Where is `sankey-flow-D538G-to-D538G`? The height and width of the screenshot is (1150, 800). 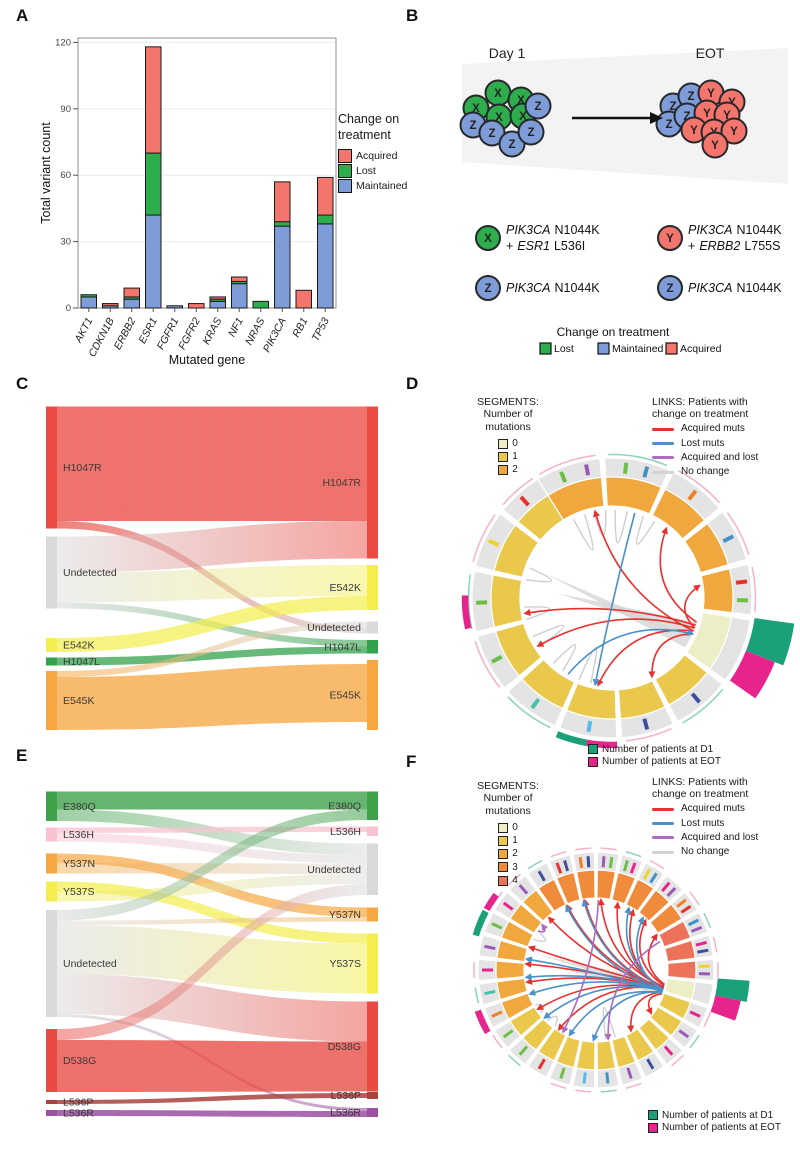
sankey-flow-D538G-to-D538G is located at coordinates (212, 1066).